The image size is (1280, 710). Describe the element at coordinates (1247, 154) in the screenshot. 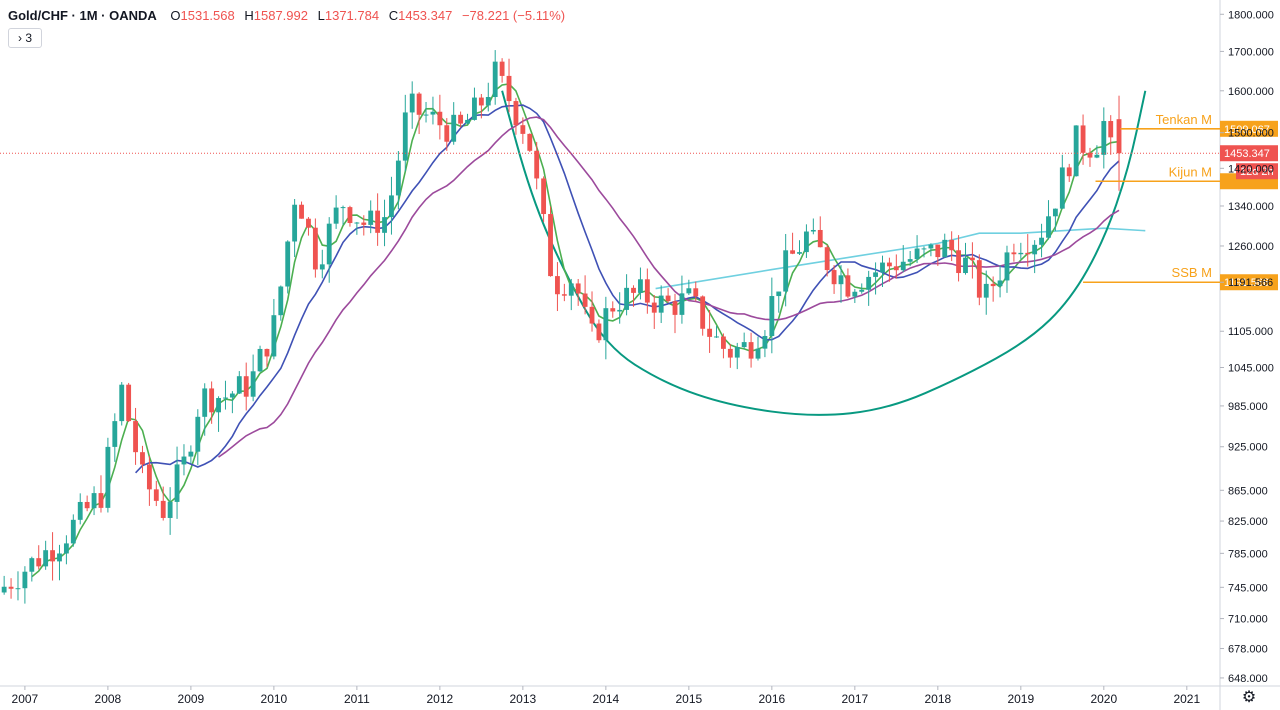

I see `current-price-label: 1453.347` at that location.